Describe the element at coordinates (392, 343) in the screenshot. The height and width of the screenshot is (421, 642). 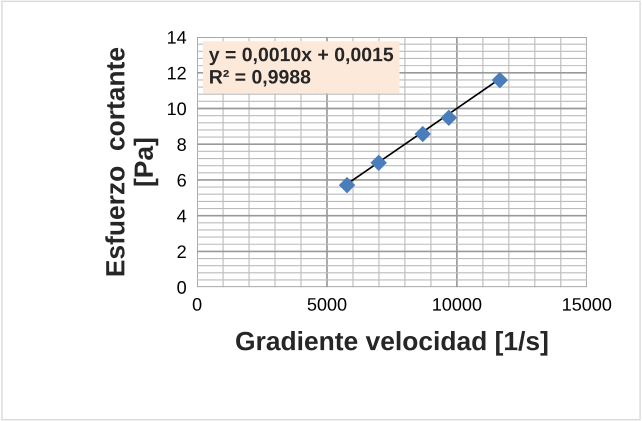
I see `x-axis-title: Gradiente velocidad [1/s]` at that location.